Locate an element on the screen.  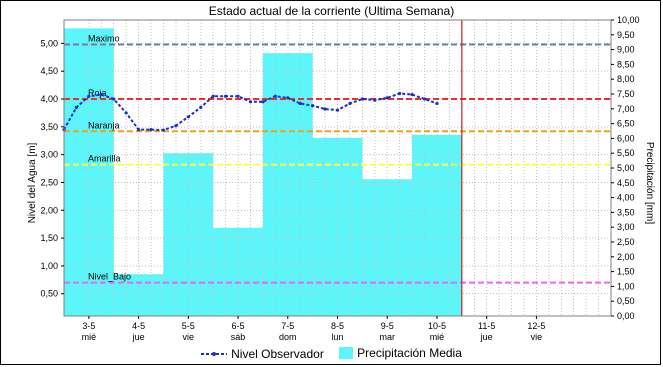
y-left-tick-label: 2,00 is located at coordinates (49, 210).